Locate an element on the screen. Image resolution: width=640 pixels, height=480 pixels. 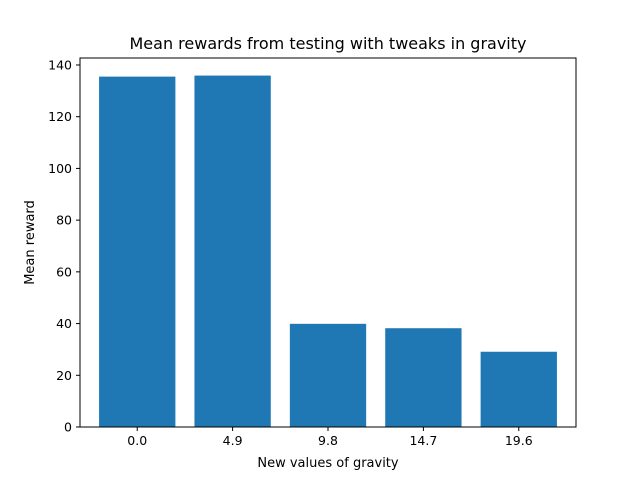
bar-19.6 is located at coordinates (518, 389).